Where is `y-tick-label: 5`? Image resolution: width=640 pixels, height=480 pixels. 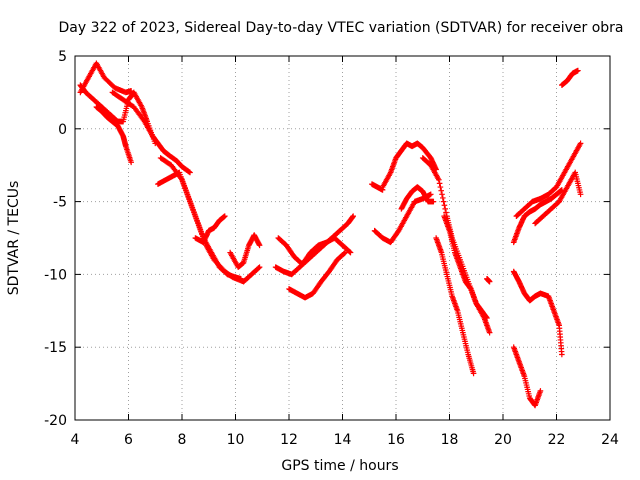 y-tick-label: 5 is located at coordinates (62, 57).